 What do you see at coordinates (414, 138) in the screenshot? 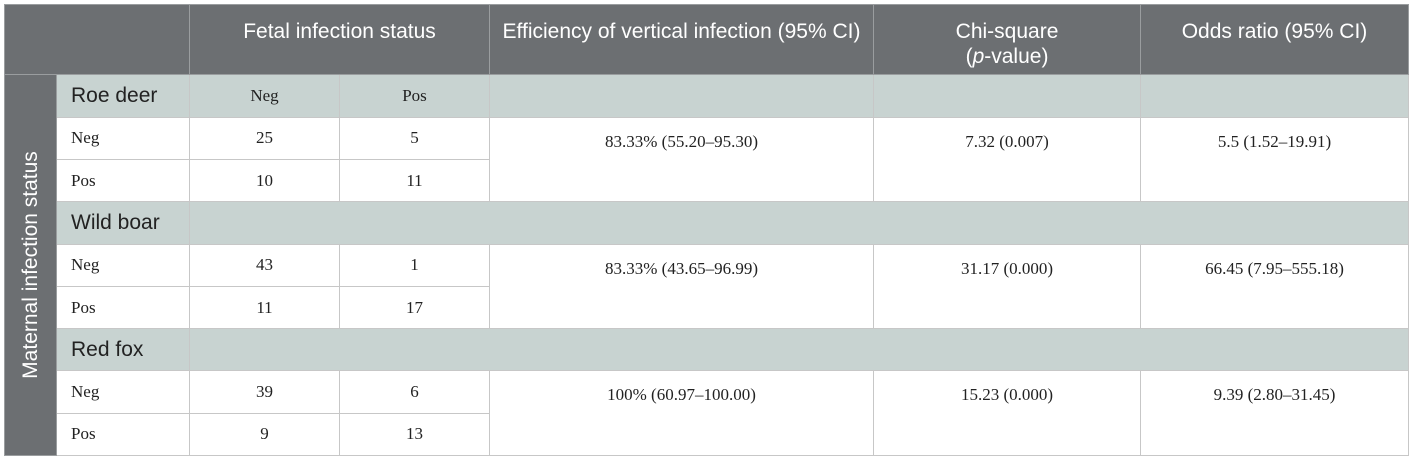
I see `cell-pos: 5` at bounding box center [414, 138].